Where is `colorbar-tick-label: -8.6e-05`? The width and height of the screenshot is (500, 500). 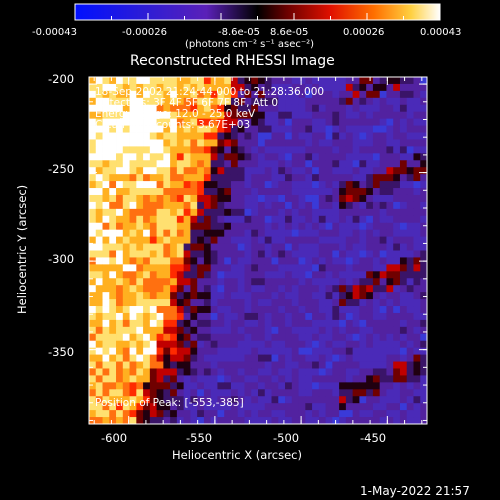
colorbar-tick-label: -8.6e-05 is located at coordinates (239, 32).